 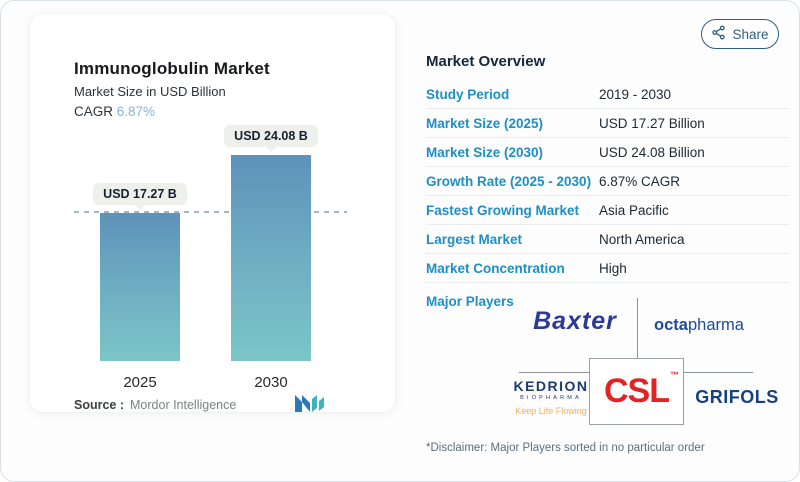 What do you see at coordinates (674, 375) in the screenshot?
I see `csl-trademark: ™` at bounding box center [674, 375].